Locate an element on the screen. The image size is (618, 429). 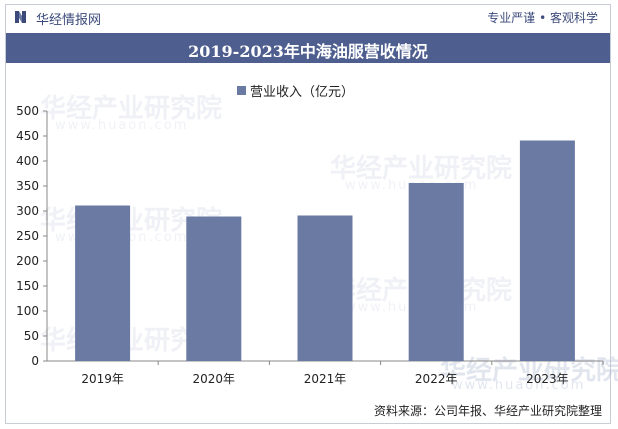
tagline: 专业严谨 • 客观科学 is located at coordinates (542, 18).